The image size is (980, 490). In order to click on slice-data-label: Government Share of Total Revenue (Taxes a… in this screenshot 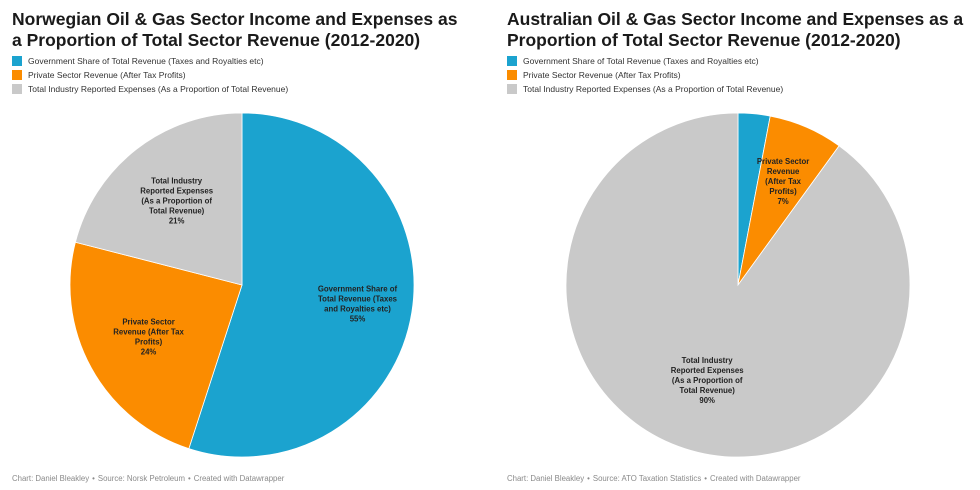, I will do `click(358, 303)`.